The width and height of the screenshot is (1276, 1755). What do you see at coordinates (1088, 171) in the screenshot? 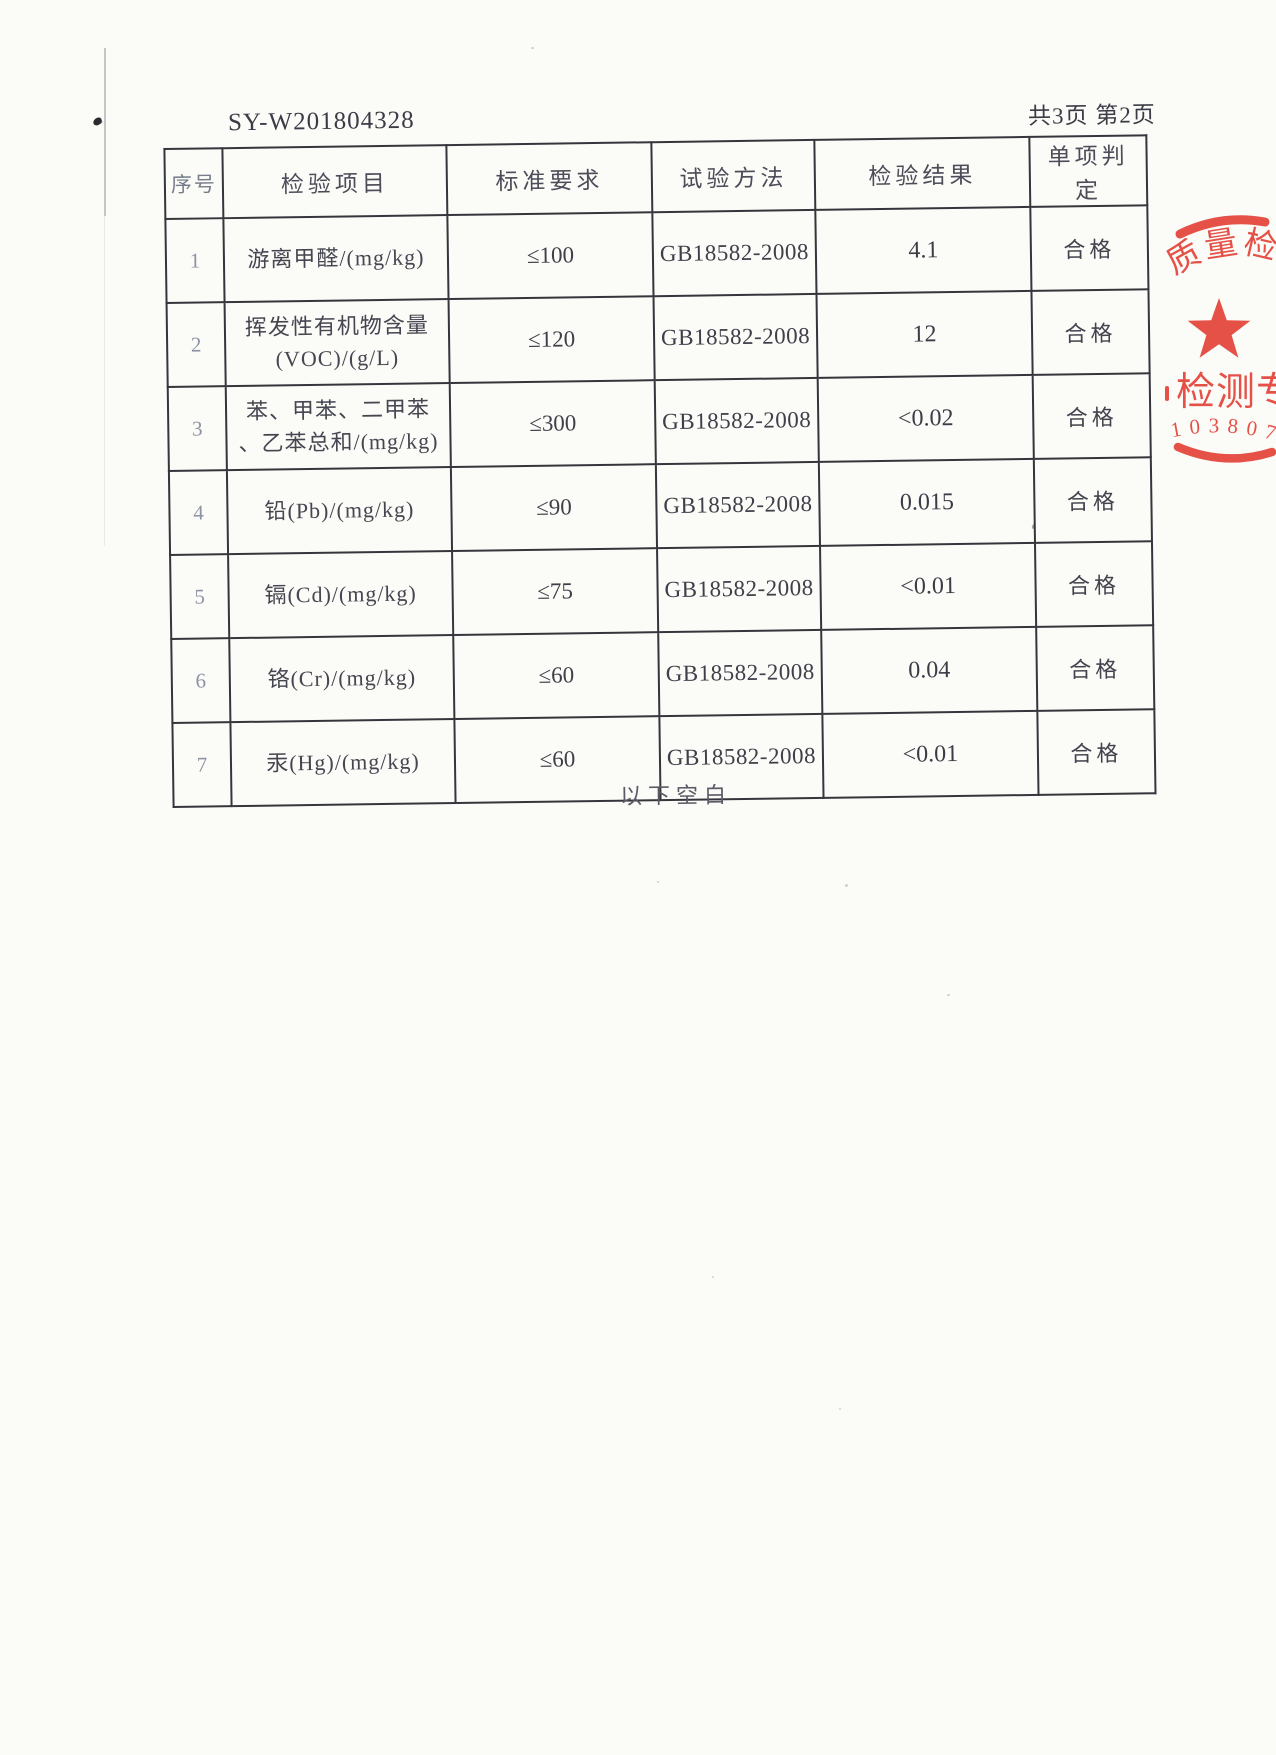
I see `header-judgment: 单项判定` at bounding box center [1088, 171].